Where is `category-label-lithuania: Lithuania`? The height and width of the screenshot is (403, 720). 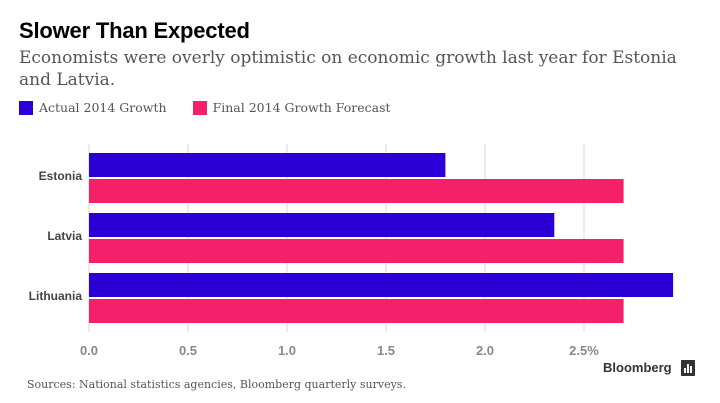
category-label-lithuania: Lithuania is located at coordinates (56, 296).